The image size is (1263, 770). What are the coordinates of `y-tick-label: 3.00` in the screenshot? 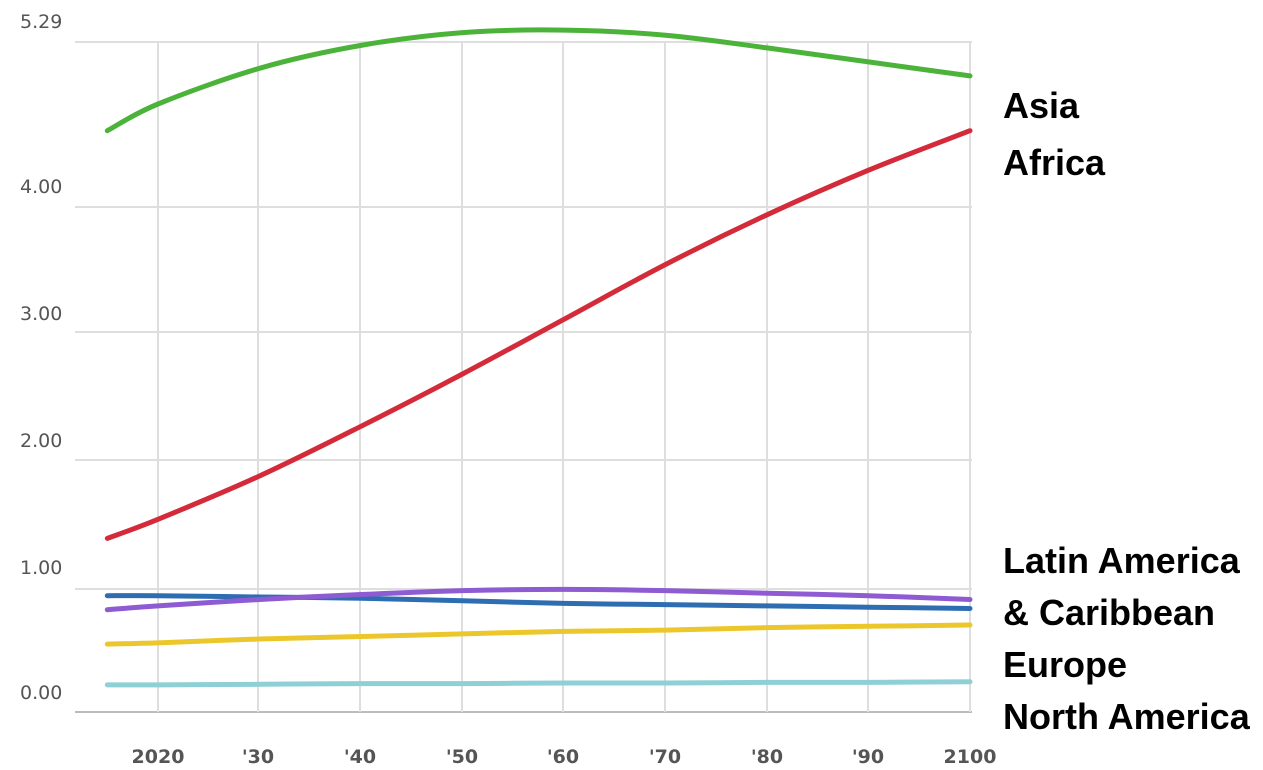 It's located at (41, 314).